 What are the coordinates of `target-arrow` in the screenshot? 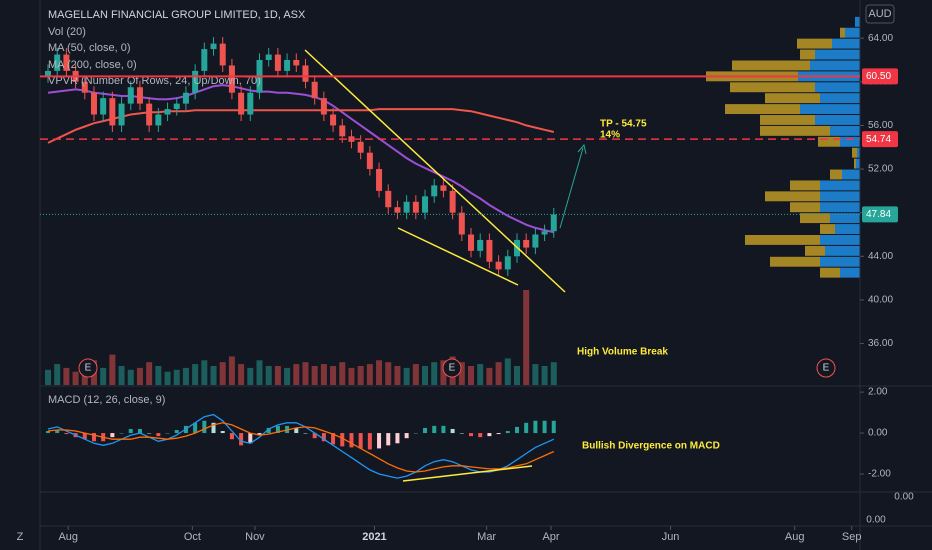 It's located at (571, 188).